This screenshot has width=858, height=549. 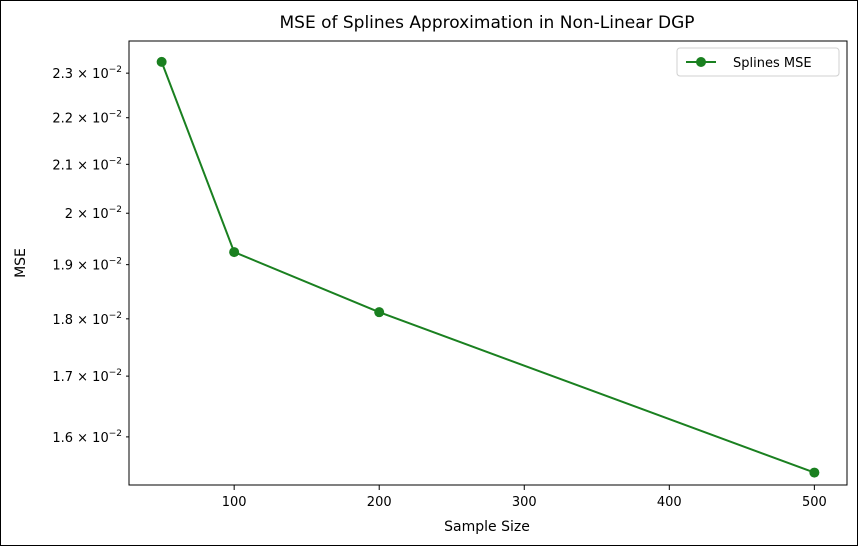 What do you see at coordinates (87, 265) in the screenshot?
I see `y-tick-label: 1.9 × 10⁻²` at bounding box center [87, 265].